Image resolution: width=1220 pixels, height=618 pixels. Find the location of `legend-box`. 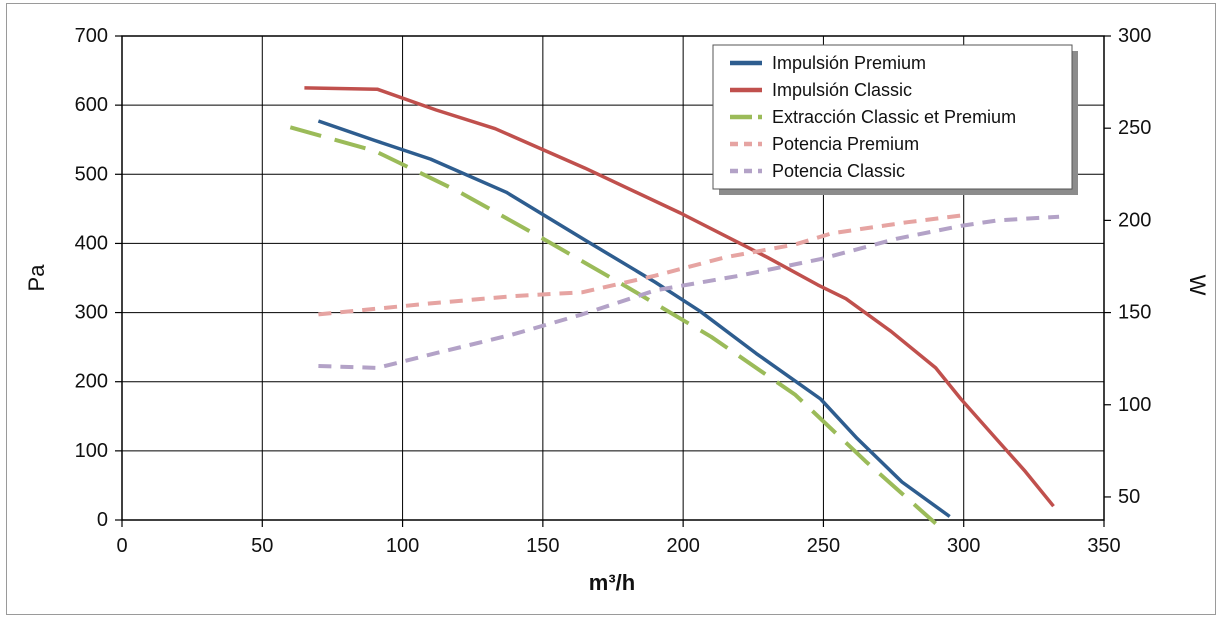

legend-box is located at coordinates (892, 117).